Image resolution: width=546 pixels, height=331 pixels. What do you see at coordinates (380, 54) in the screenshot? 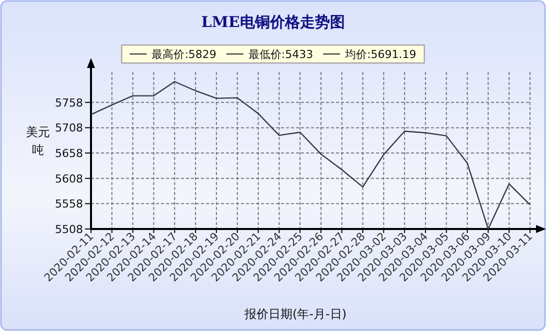
I see `text: 均价:5691.19` at bounding box center [380, 54].